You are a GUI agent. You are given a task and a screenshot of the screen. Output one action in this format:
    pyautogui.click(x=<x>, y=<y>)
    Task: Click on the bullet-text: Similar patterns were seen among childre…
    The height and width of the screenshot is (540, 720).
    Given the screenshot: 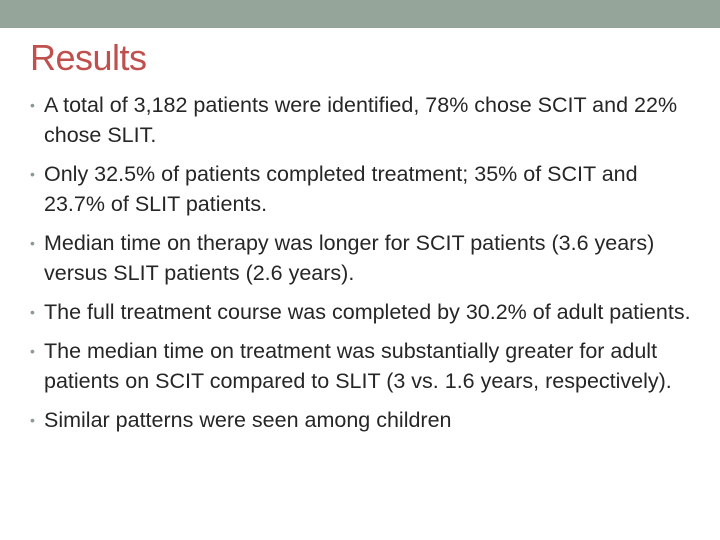 What is the action you would take?
    pyautogui.click(x=248, y=420)
    